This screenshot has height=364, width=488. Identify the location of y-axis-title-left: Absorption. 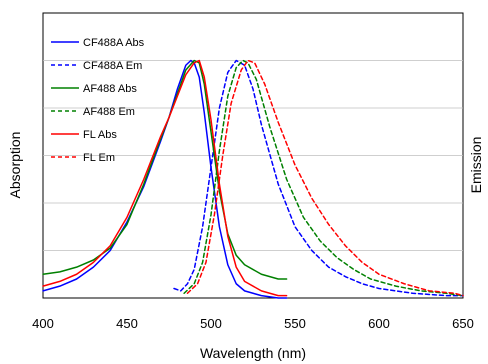
(15, 165).